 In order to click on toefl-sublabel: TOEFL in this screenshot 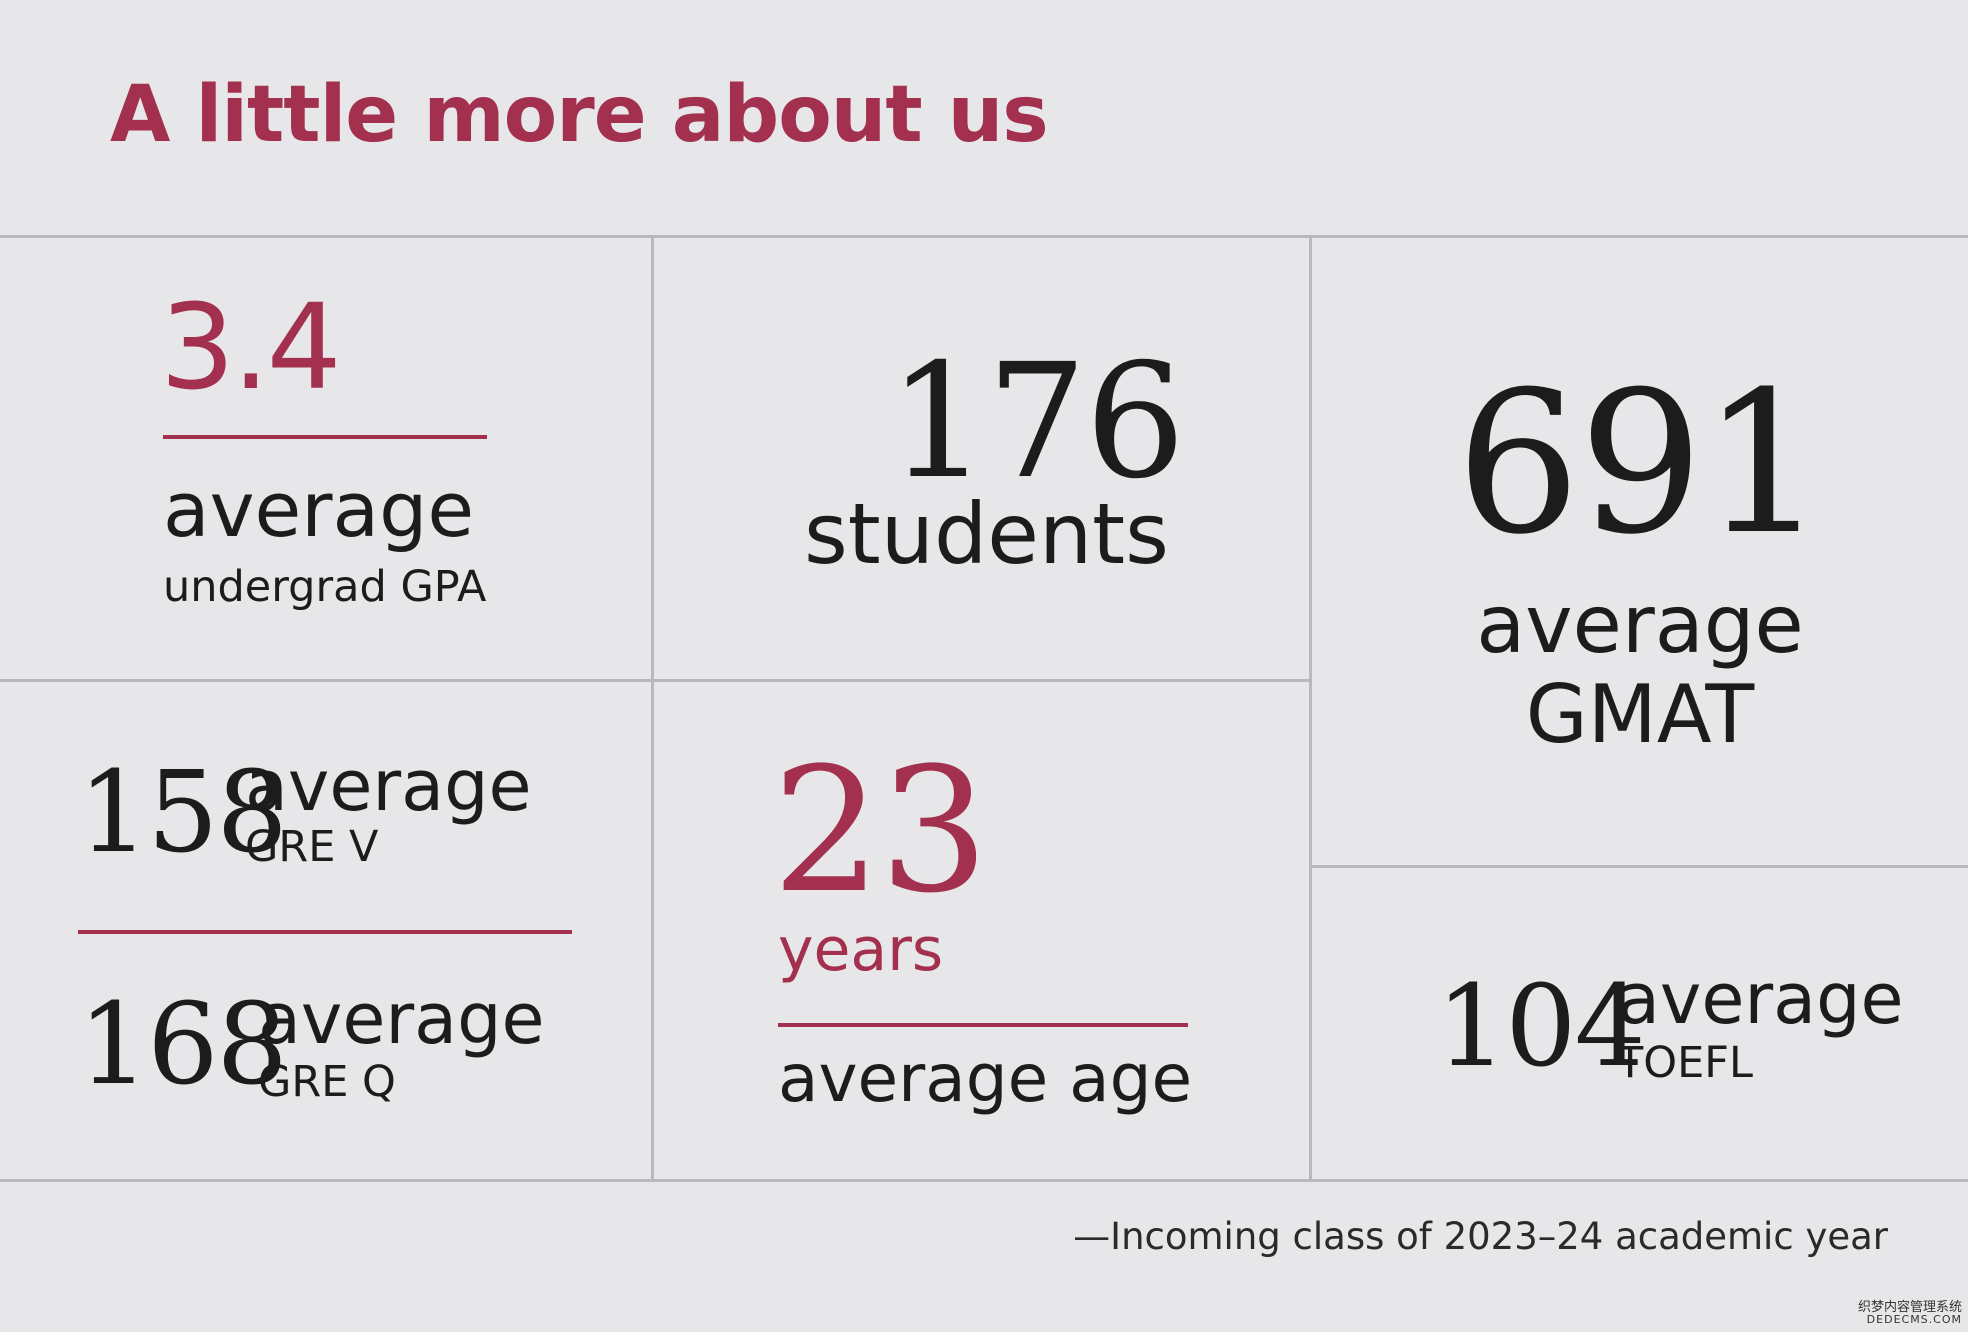, I will do `click(1685, 1063)`.